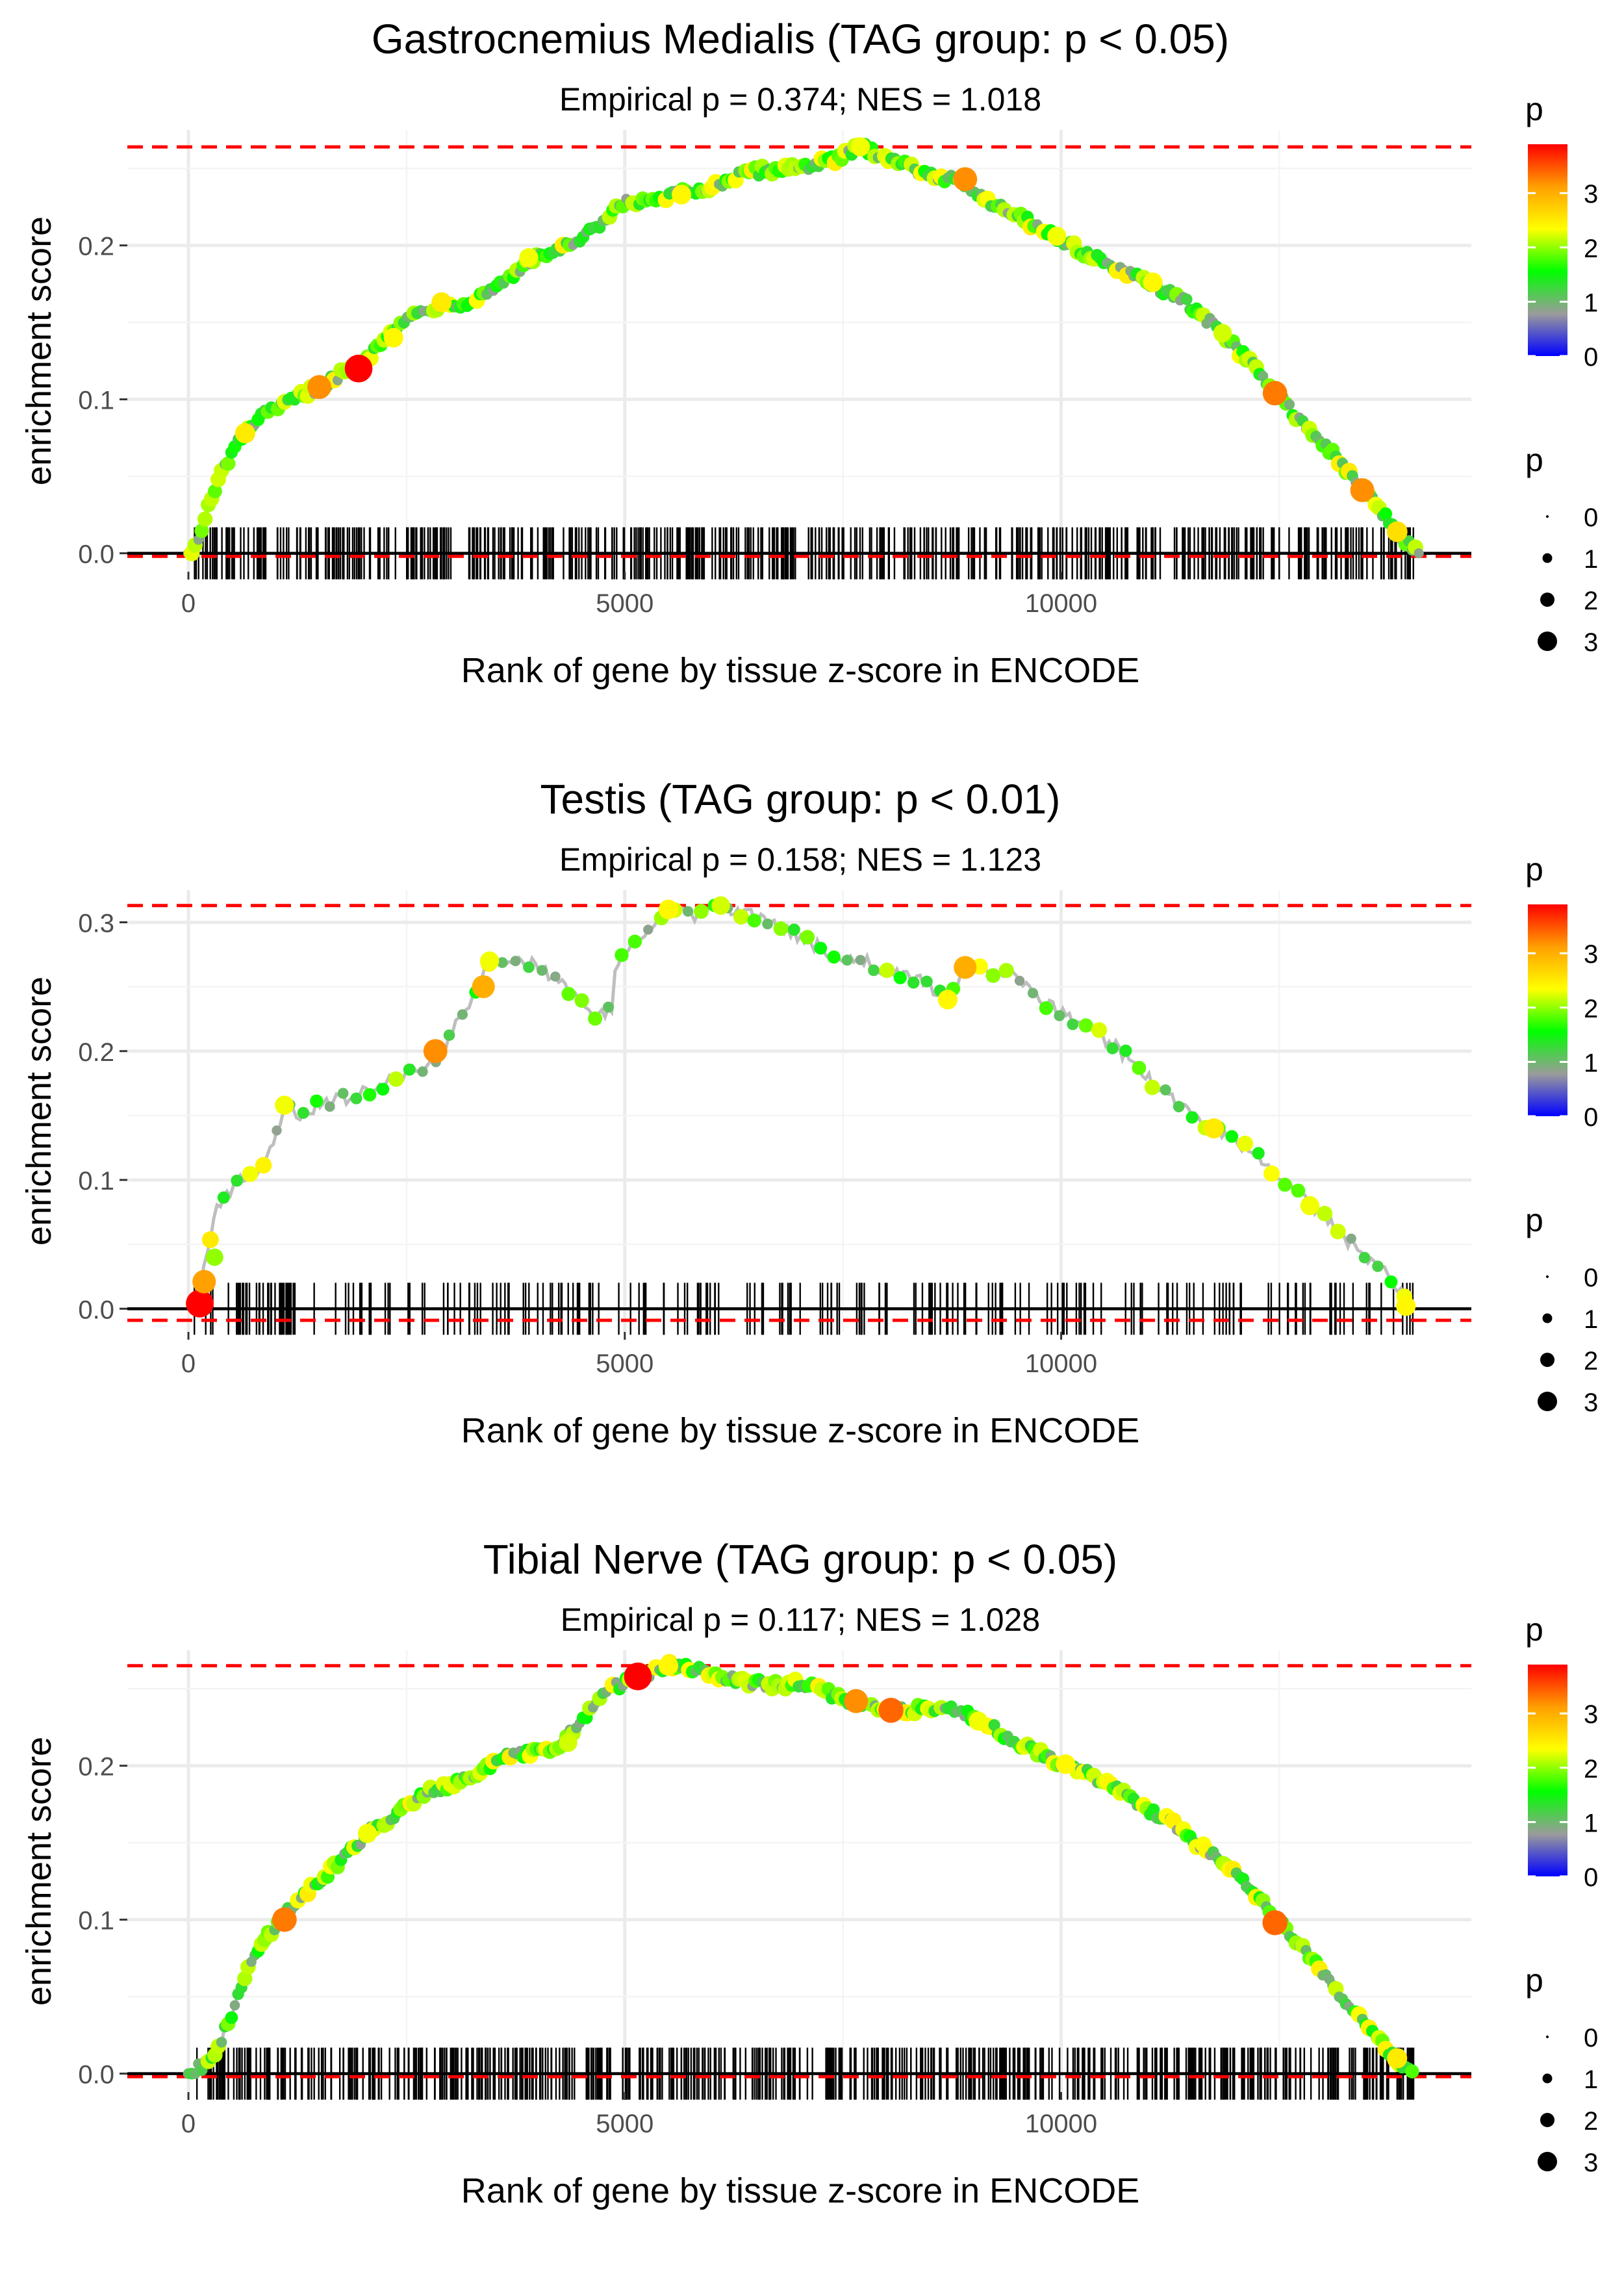 The height and width of the screenshot is (2274, 1624). Describe the element at coordinates (1547, 1770) in the screenshot. I see `color-bar` at that location.